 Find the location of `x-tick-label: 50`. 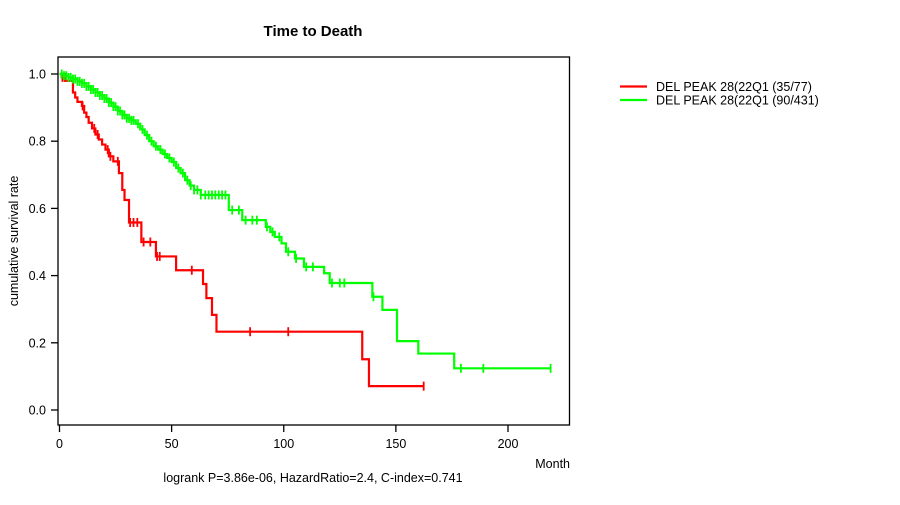

x-tick-label: 50 is located at coordinates (172, 444).